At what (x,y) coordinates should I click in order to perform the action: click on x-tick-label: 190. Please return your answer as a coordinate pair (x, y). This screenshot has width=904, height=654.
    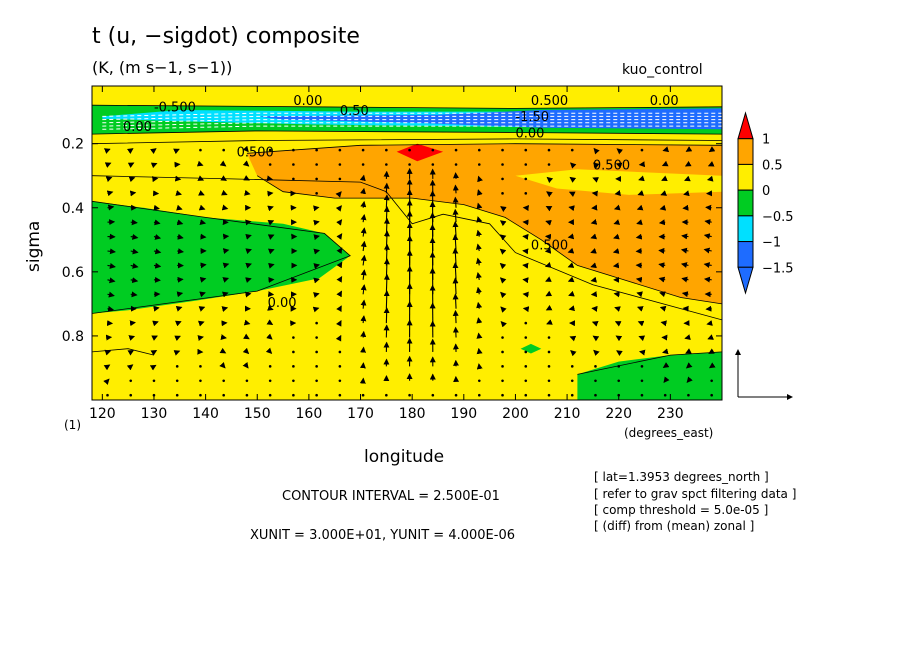
    Looking at the image, I should click on (463, 414).